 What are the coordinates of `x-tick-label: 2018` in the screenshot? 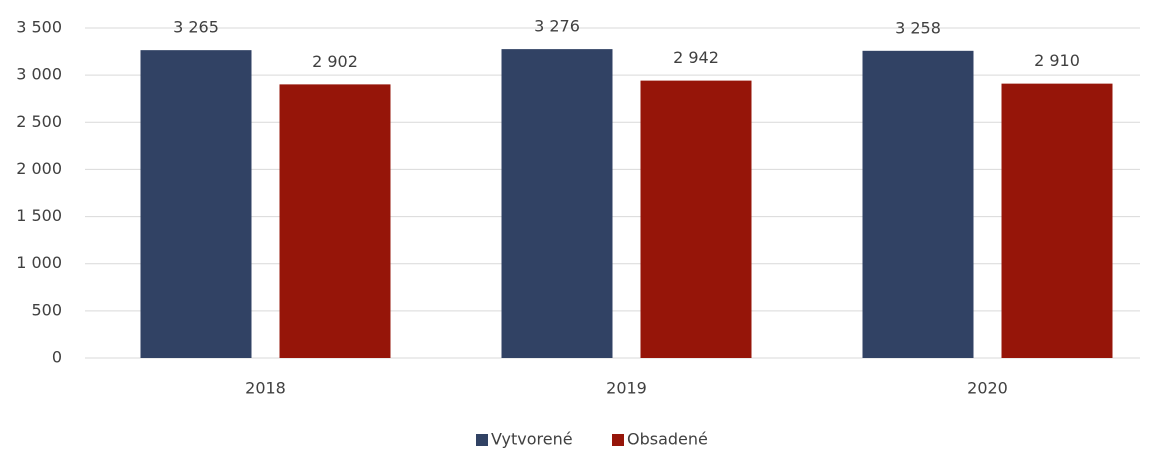 It's located at (265, 388).